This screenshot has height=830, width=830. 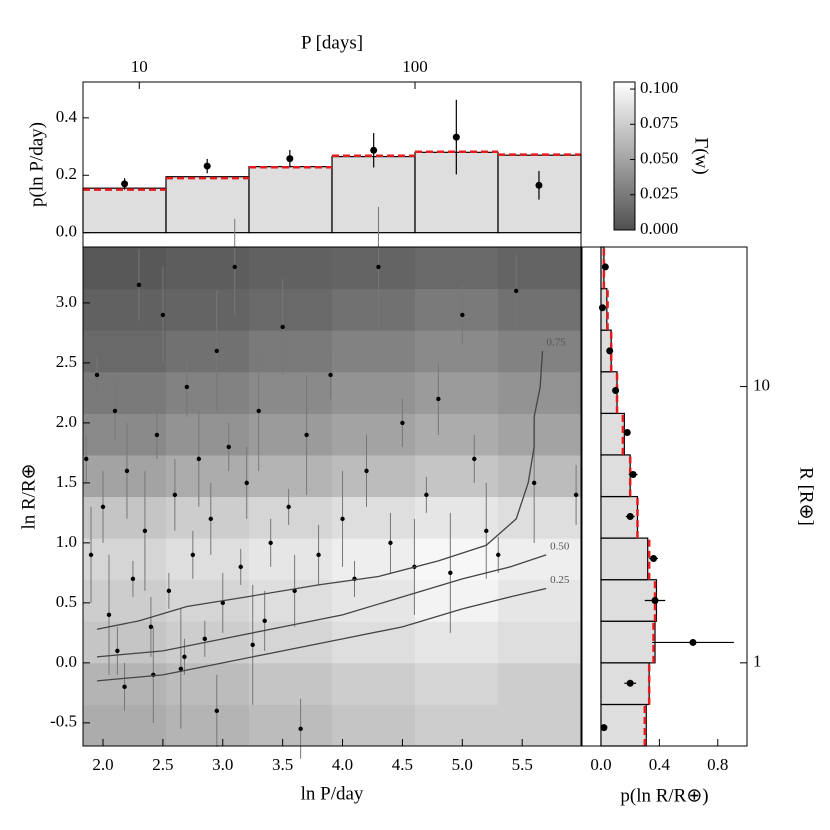 What do you see at coordinates (282, 764) in the screenshot?
I see `x-tick-label: 3.5` at bounding box center [282, 764].